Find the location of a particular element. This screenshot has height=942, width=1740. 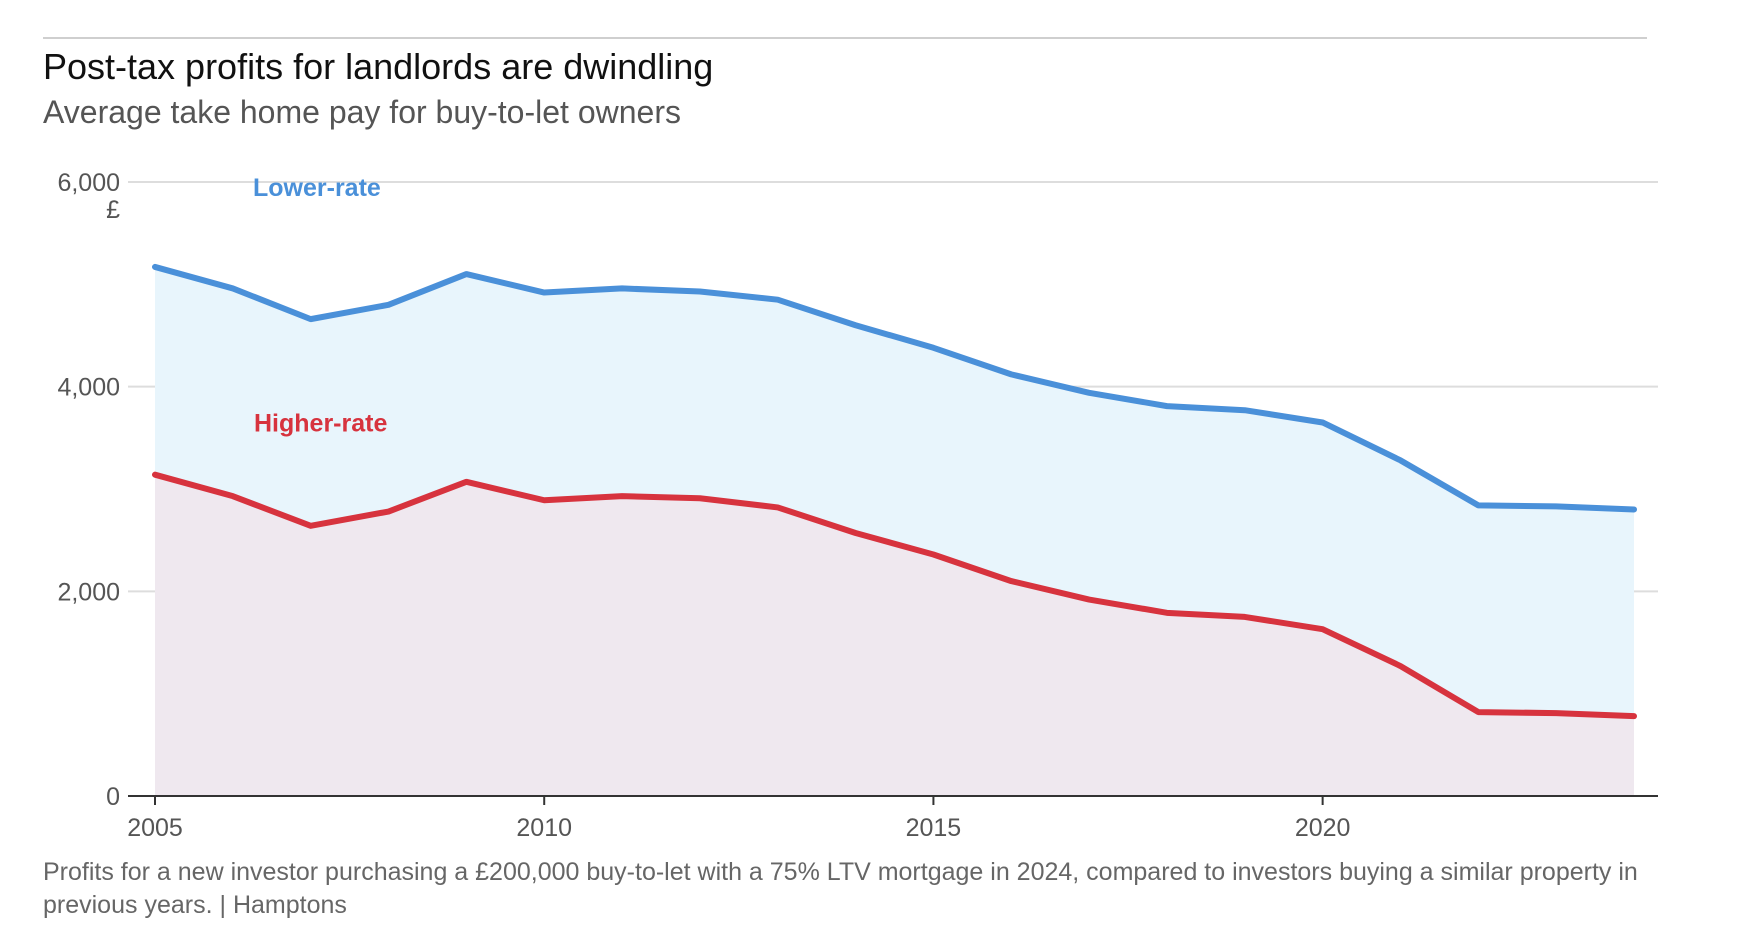

series-labels: Lower-rate Higher-rate is located at coordinates (320, 306).